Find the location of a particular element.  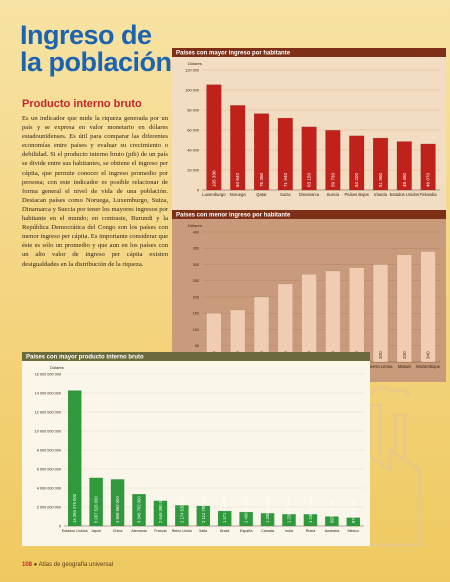

x-tick-label: Países Bajos is located at coordinates (356, 194).